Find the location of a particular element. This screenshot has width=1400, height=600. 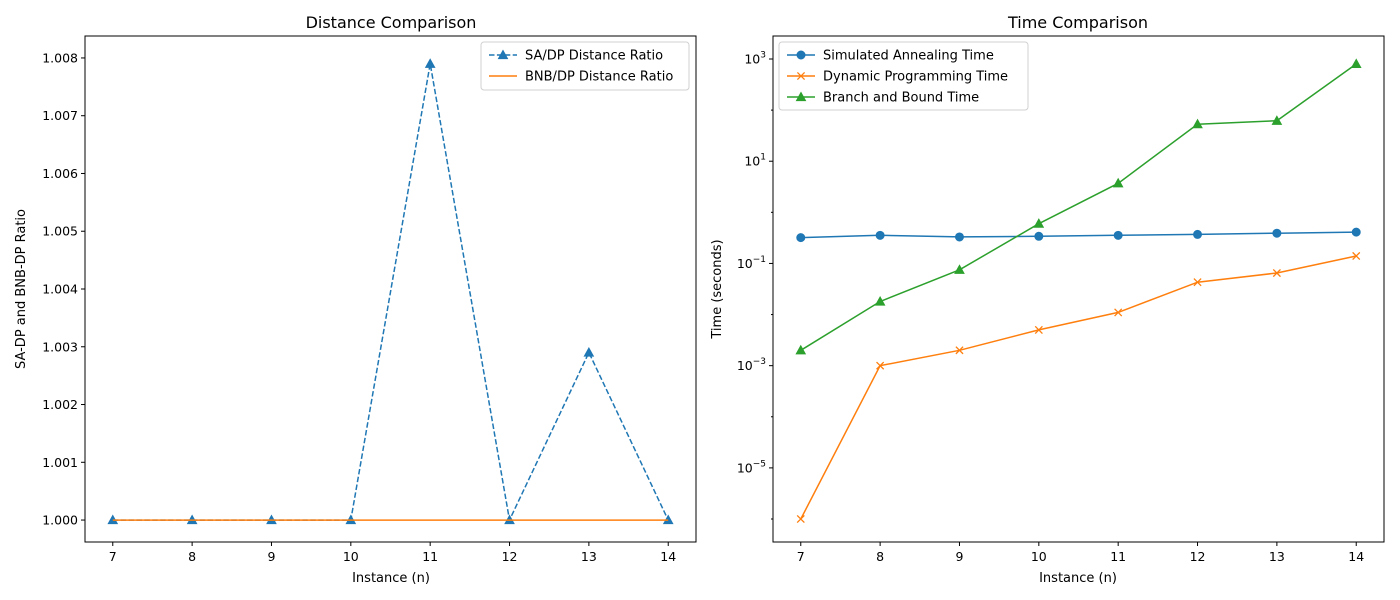

y-tick-label: 1.004 is located at coordinates (60, 289).